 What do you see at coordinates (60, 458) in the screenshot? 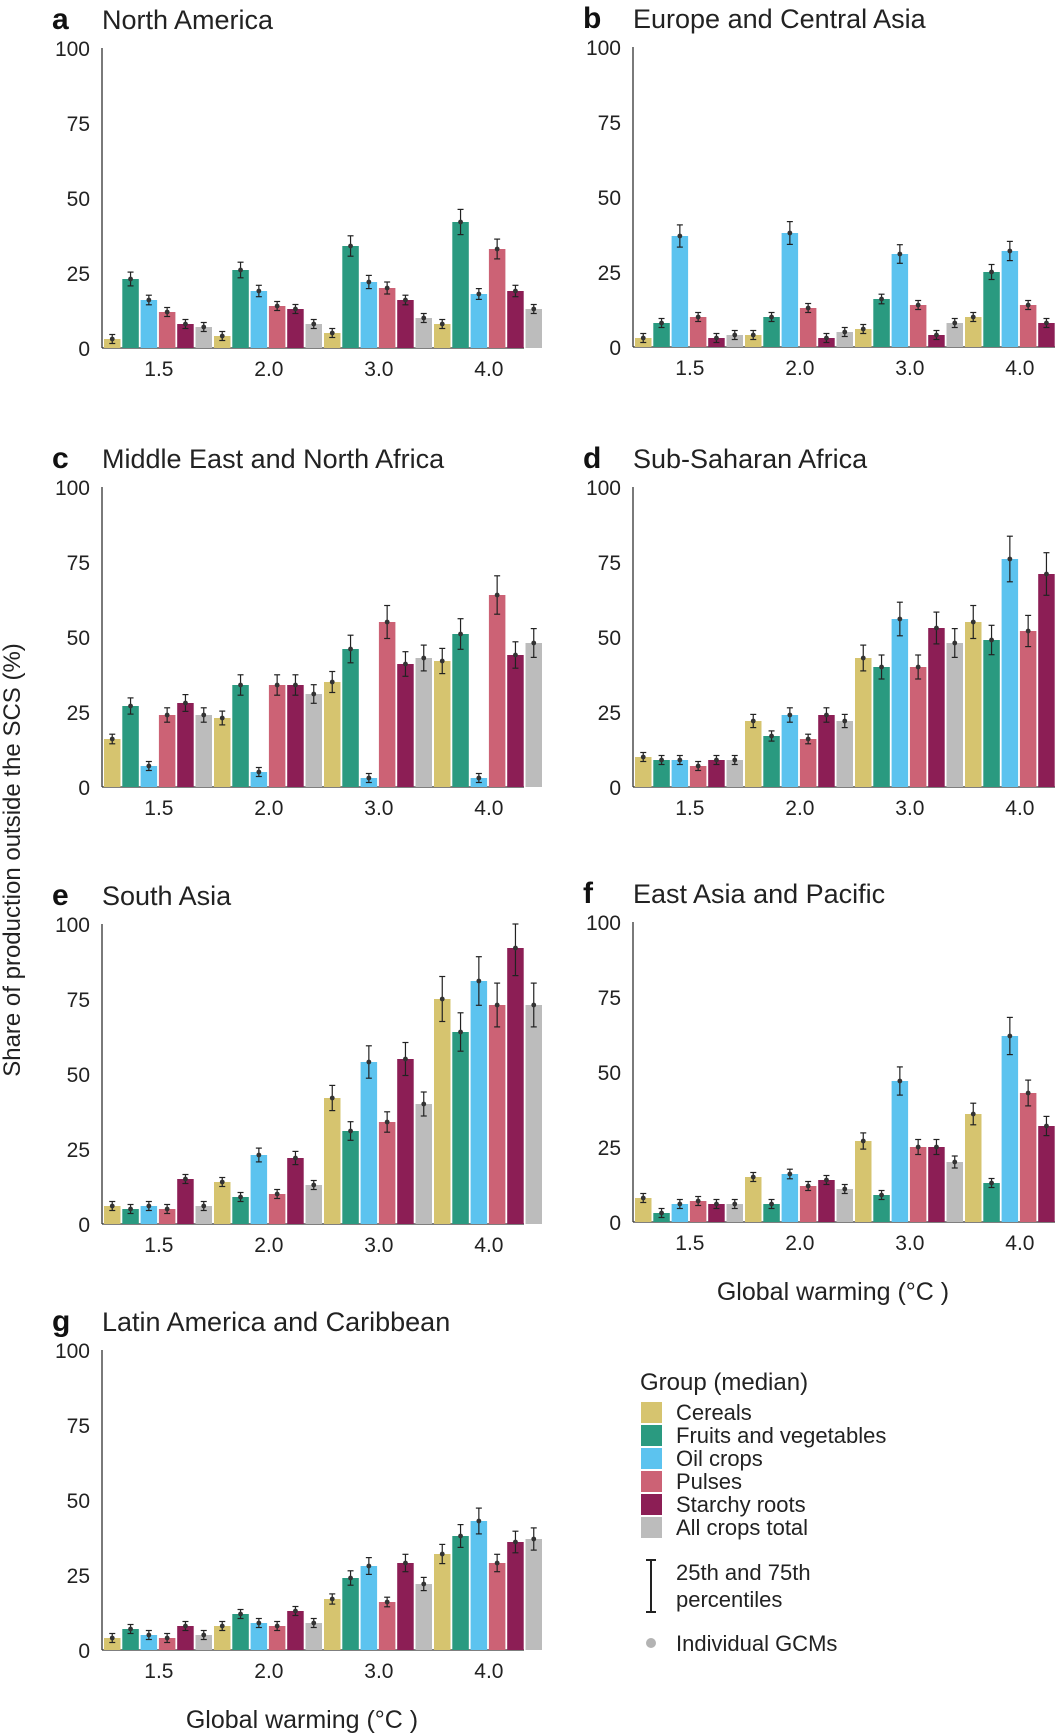
I see `panel-letter: c` at bounding box center [60, 458].